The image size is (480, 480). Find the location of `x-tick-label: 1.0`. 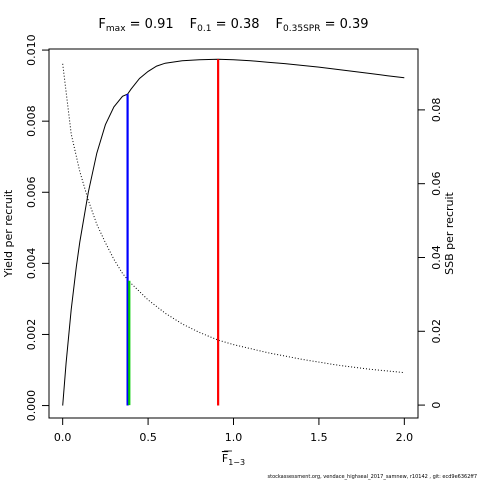

x-tick-label: 1.0 is located at coordinates (234, 437).